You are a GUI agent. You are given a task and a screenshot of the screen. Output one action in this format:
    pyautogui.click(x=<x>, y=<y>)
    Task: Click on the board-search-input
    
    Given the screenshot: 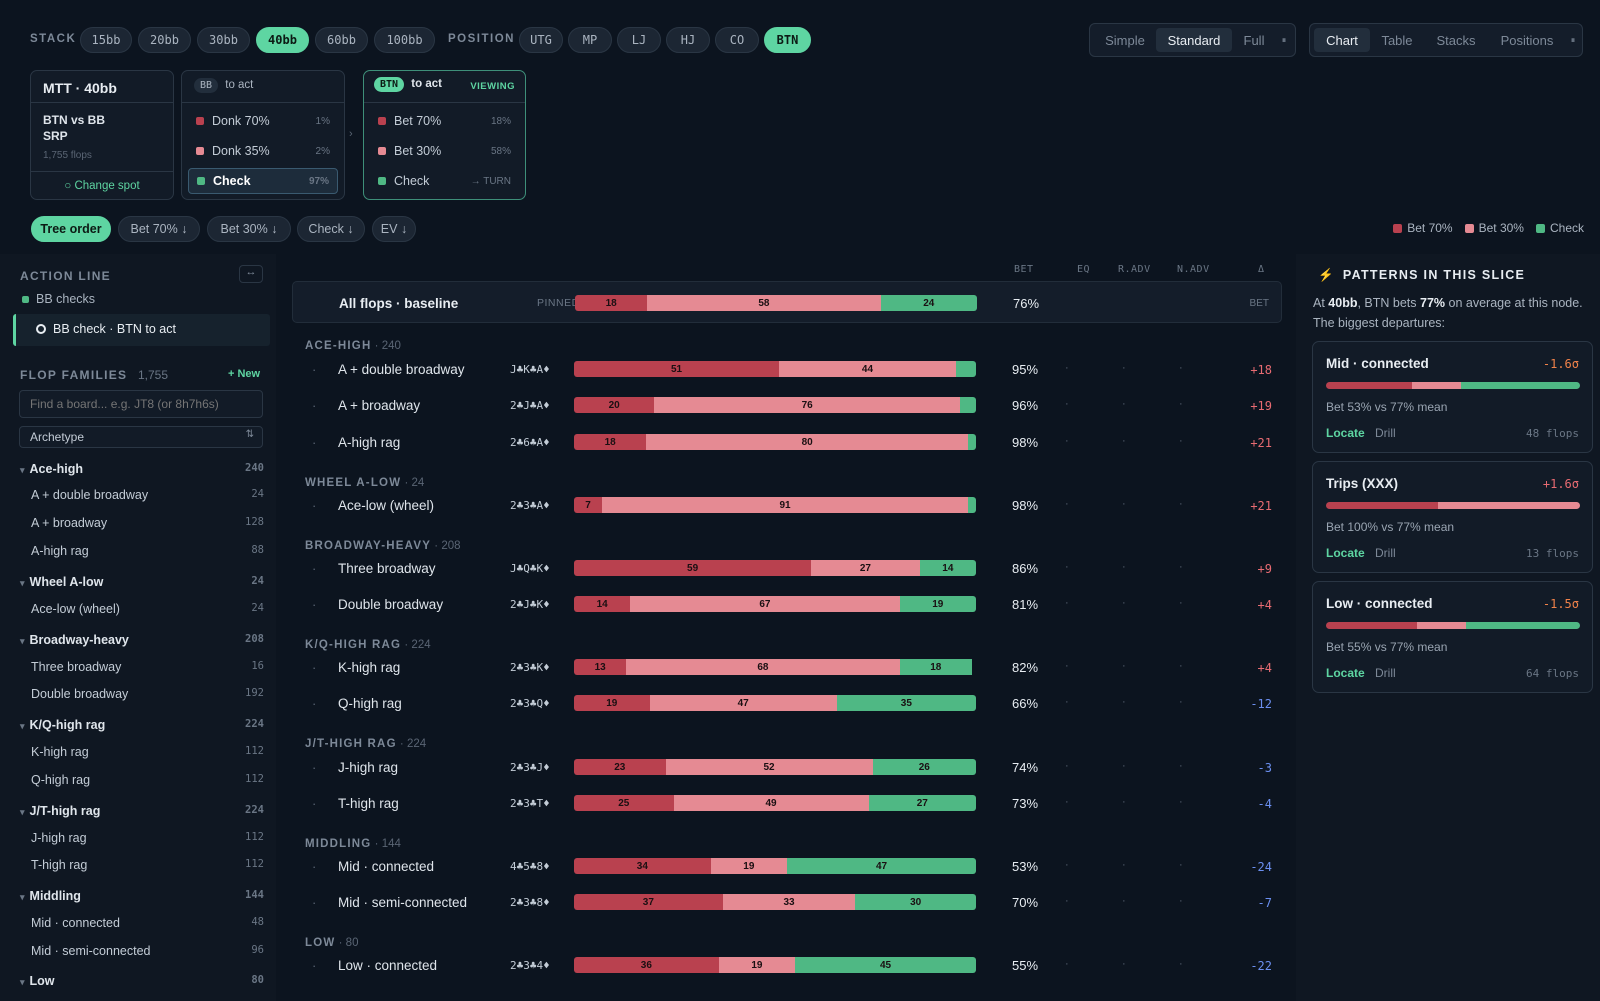 What is the action you would take?
    pyautogui.click(x=141, y=404)
    